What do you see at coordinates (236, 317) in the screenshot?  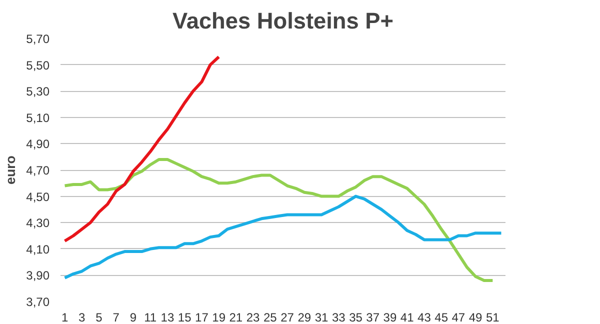 I see `x-tick-label: 21` at bounding box center [236, 317].